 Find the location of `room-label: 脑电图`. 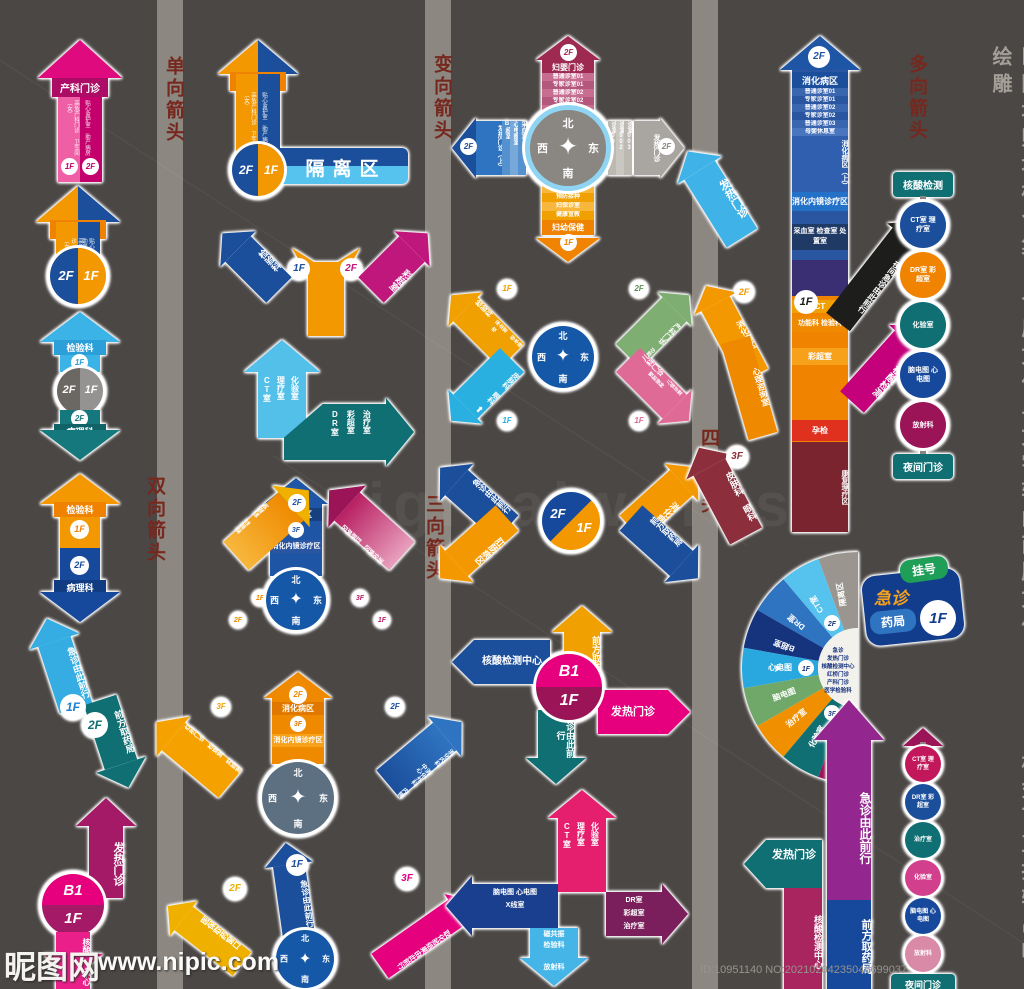

room-label: 脑电图 is located at coordinates (504, 892).